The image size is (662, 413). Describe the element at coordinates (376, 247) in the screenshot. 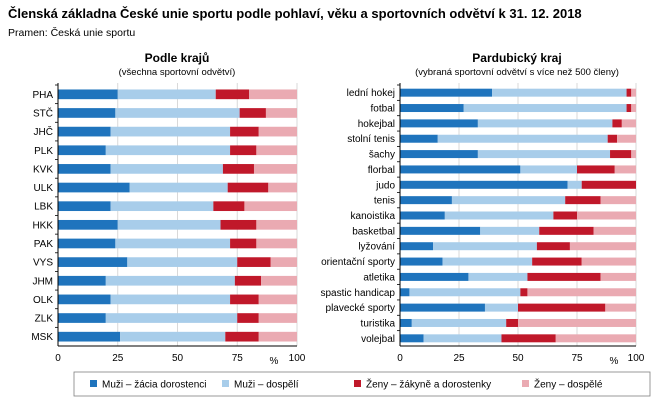

I see `pardubice-category-label: lyžování` at that location.